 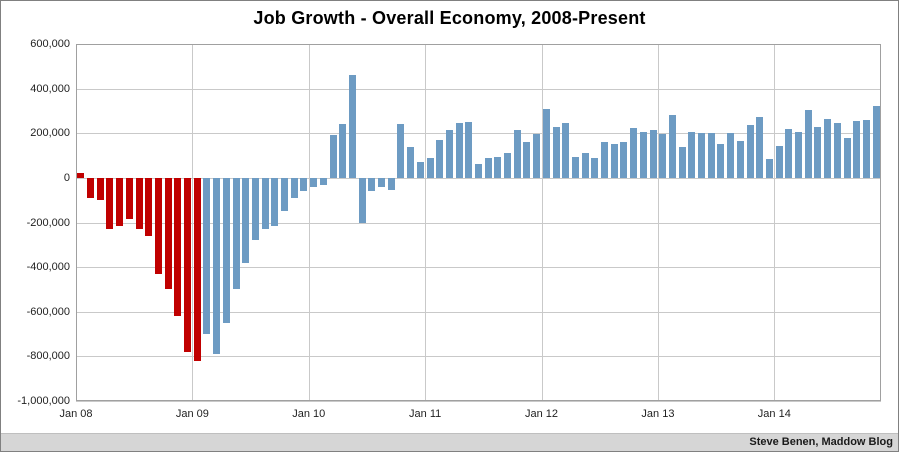 I want to click on x-axis-tick-label: Jan 12, so click(x=542, y=414).